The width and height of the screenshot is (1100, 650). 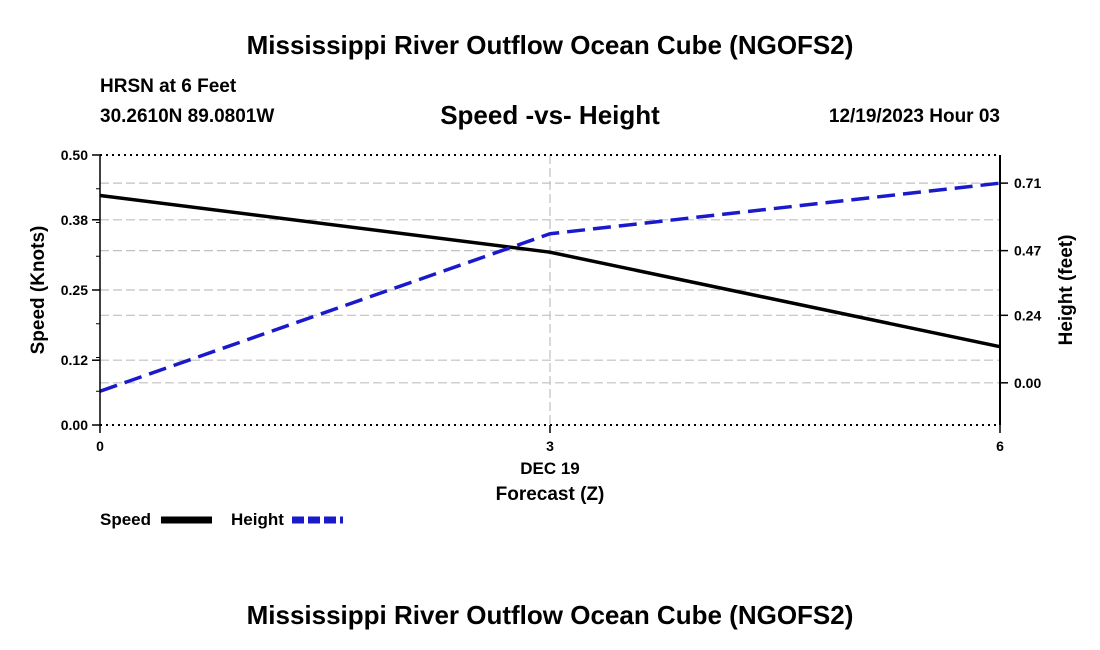 I want to click on y-left-tick-label-3: 0.38, so click(x=74, y=220).